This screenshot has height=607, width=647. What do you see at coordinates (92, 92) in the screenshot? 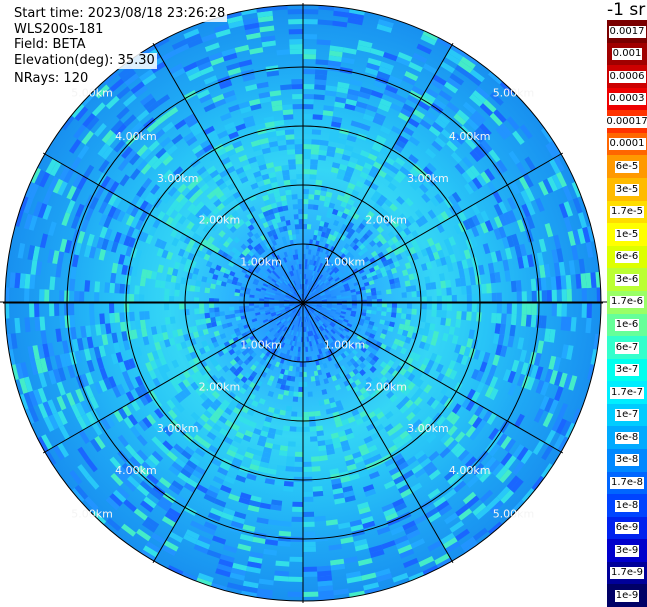
I see `range-ring-label: 5.00km` at bounding box center [92, 92].